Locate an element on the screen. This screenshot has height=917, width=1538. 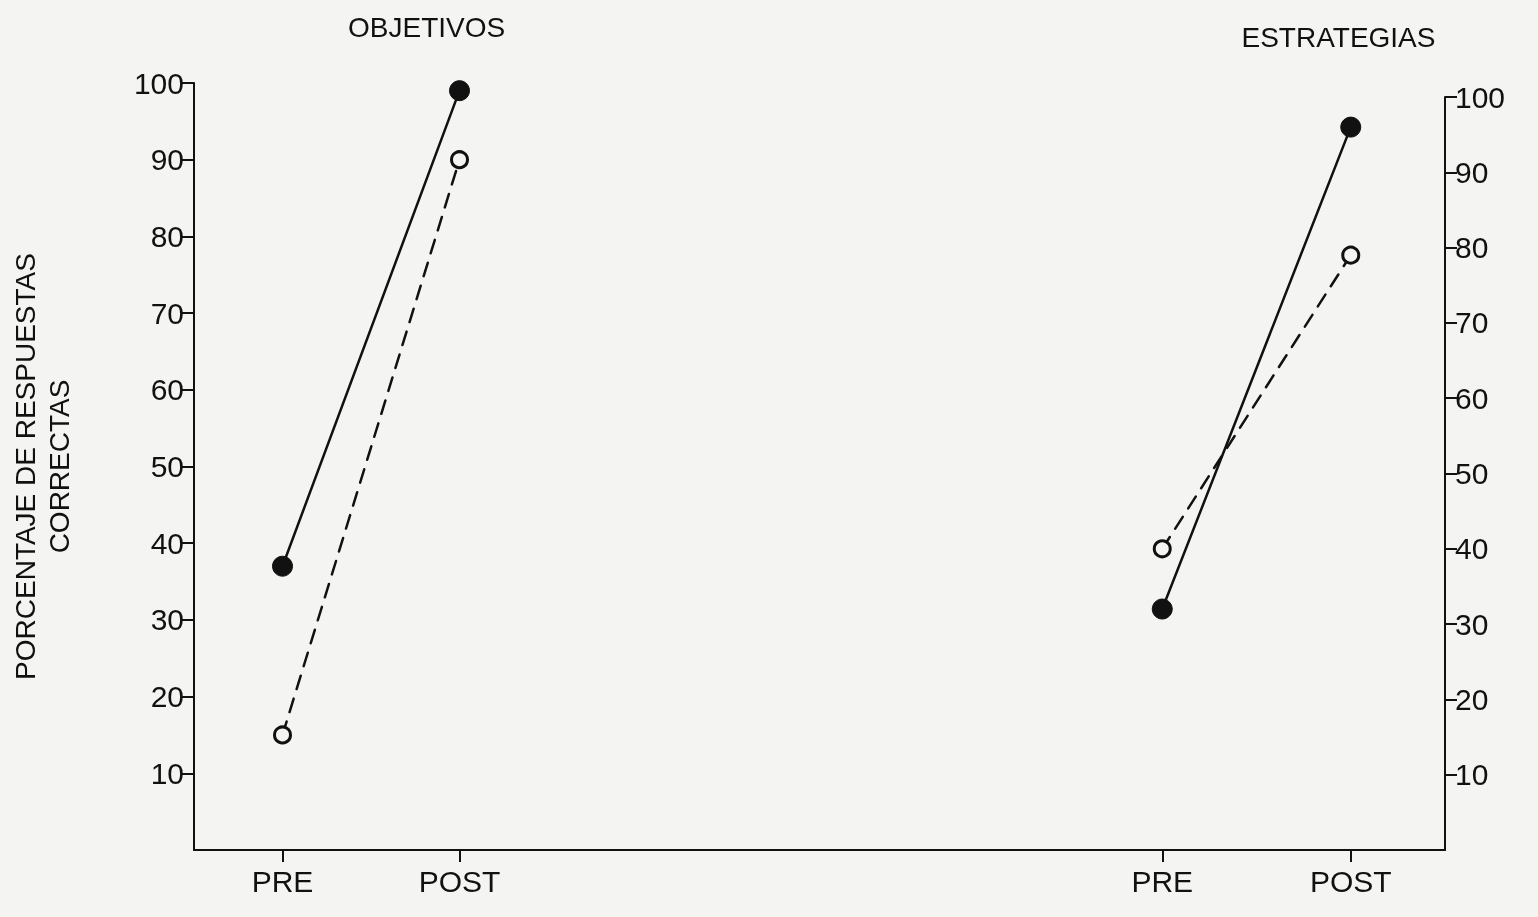
chart-title: ESTRATEGIAS is located at coordinates (1338, 37).